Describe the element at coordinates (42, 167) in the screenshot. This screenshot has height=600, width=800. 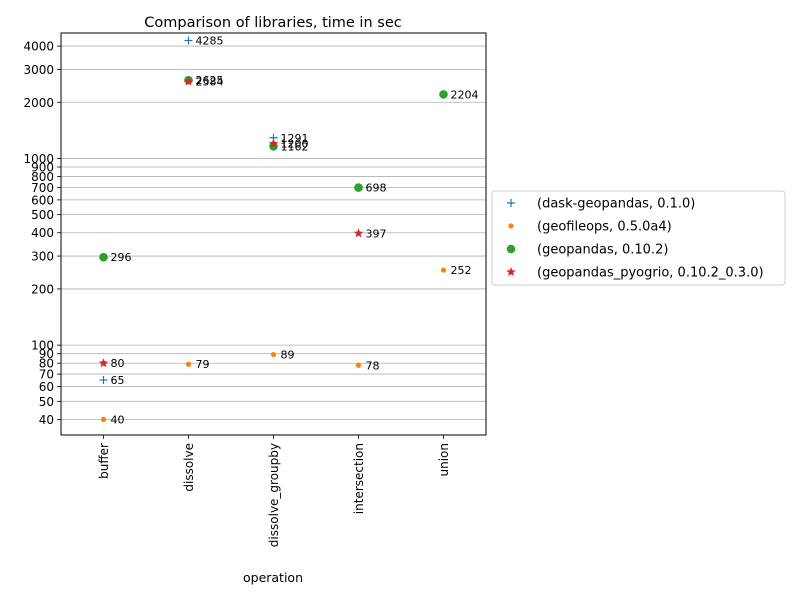
I see `y-tick-label: 900` at that location.